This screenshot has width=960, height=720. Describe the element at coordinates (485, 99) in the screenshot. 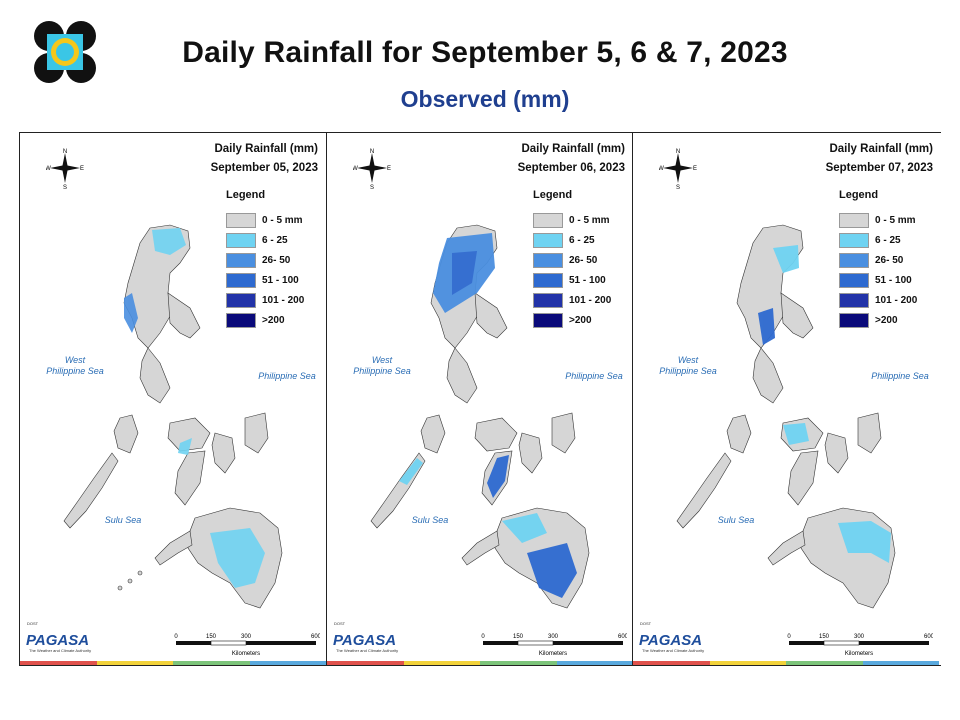

I see `page-subtitle: Observed (mm)` at that location.